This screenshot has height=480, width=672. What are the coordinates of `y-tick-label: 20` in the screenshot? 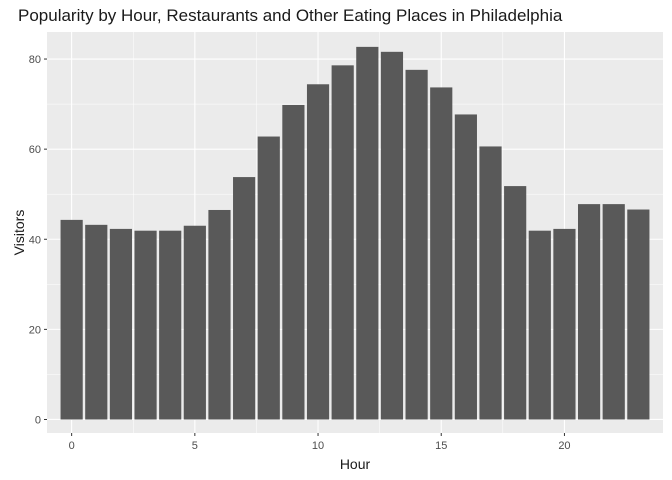 It's located at (35, 330).